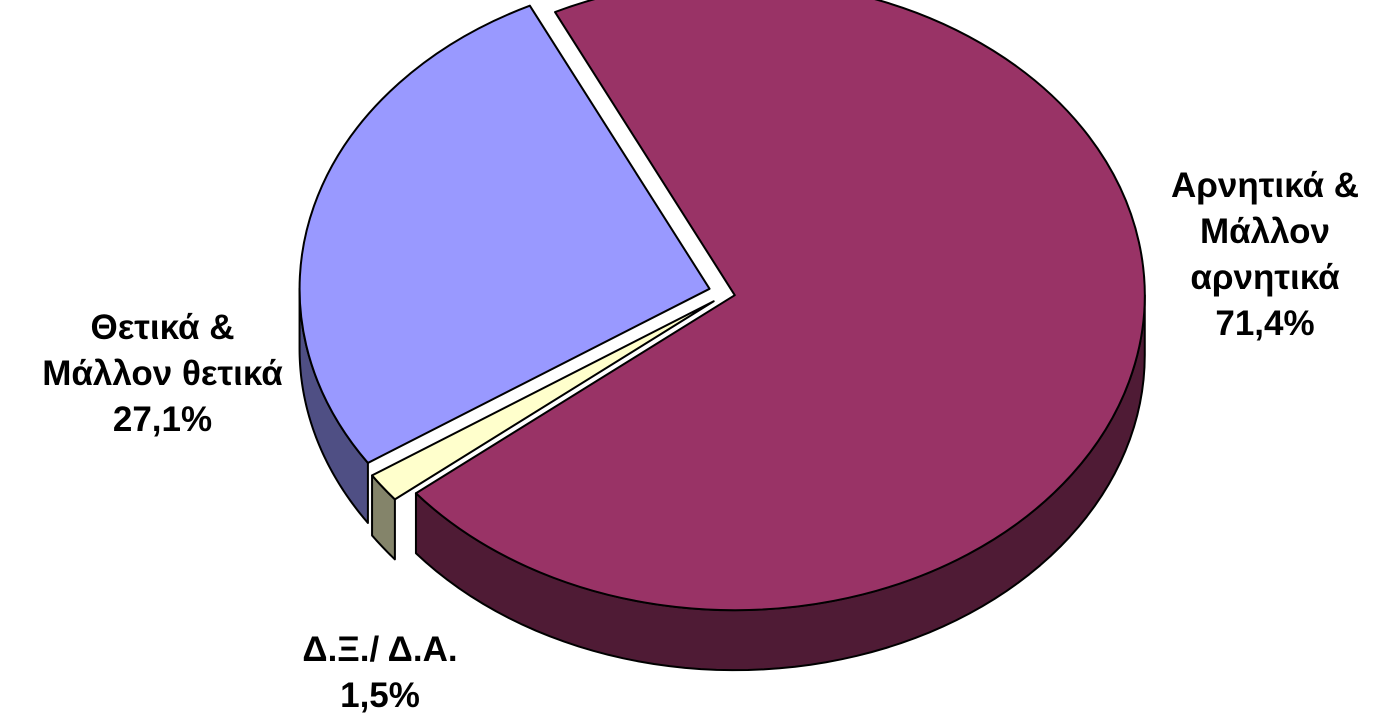 The width and height of the screenshot is (1386, 719). What do you see at coordinates (380, 695) in the screenshot?
I see `value-dont-know: 1,5%` at bounding box center [380, 695].